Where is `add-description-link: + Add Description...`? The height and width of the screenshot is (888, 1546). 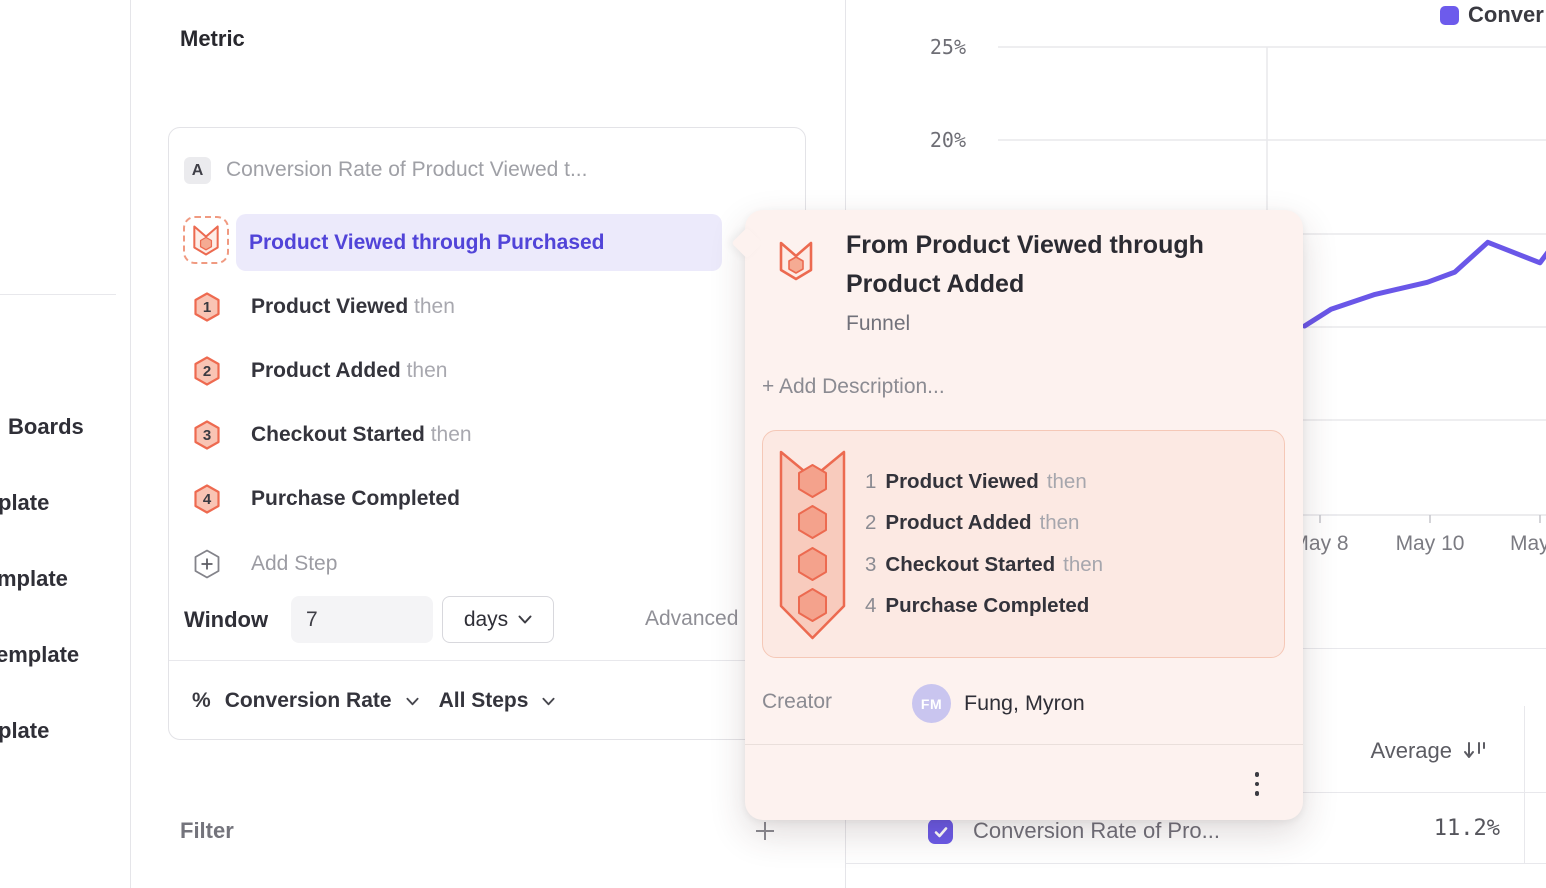 add-description-link: + Add Description... is located at coordinates (853, 386).